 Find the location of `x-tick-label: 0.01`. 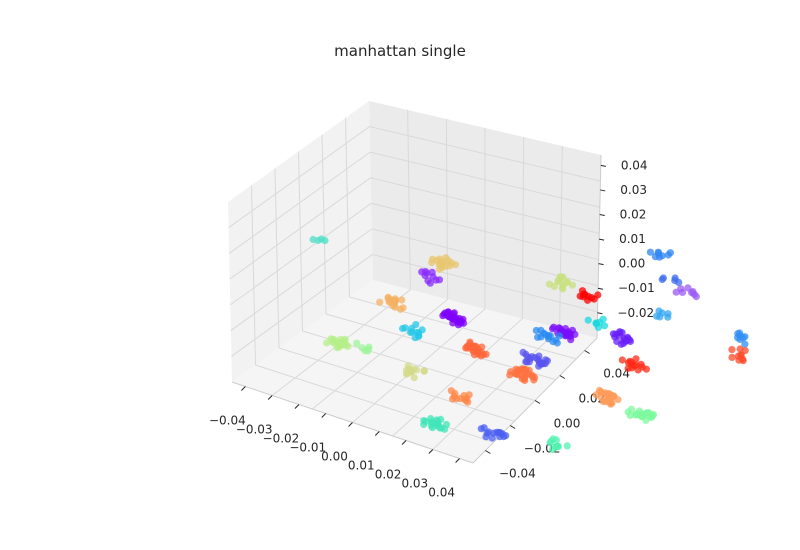

x-tick-label: 0.01 is located at coordinates (361, 466).